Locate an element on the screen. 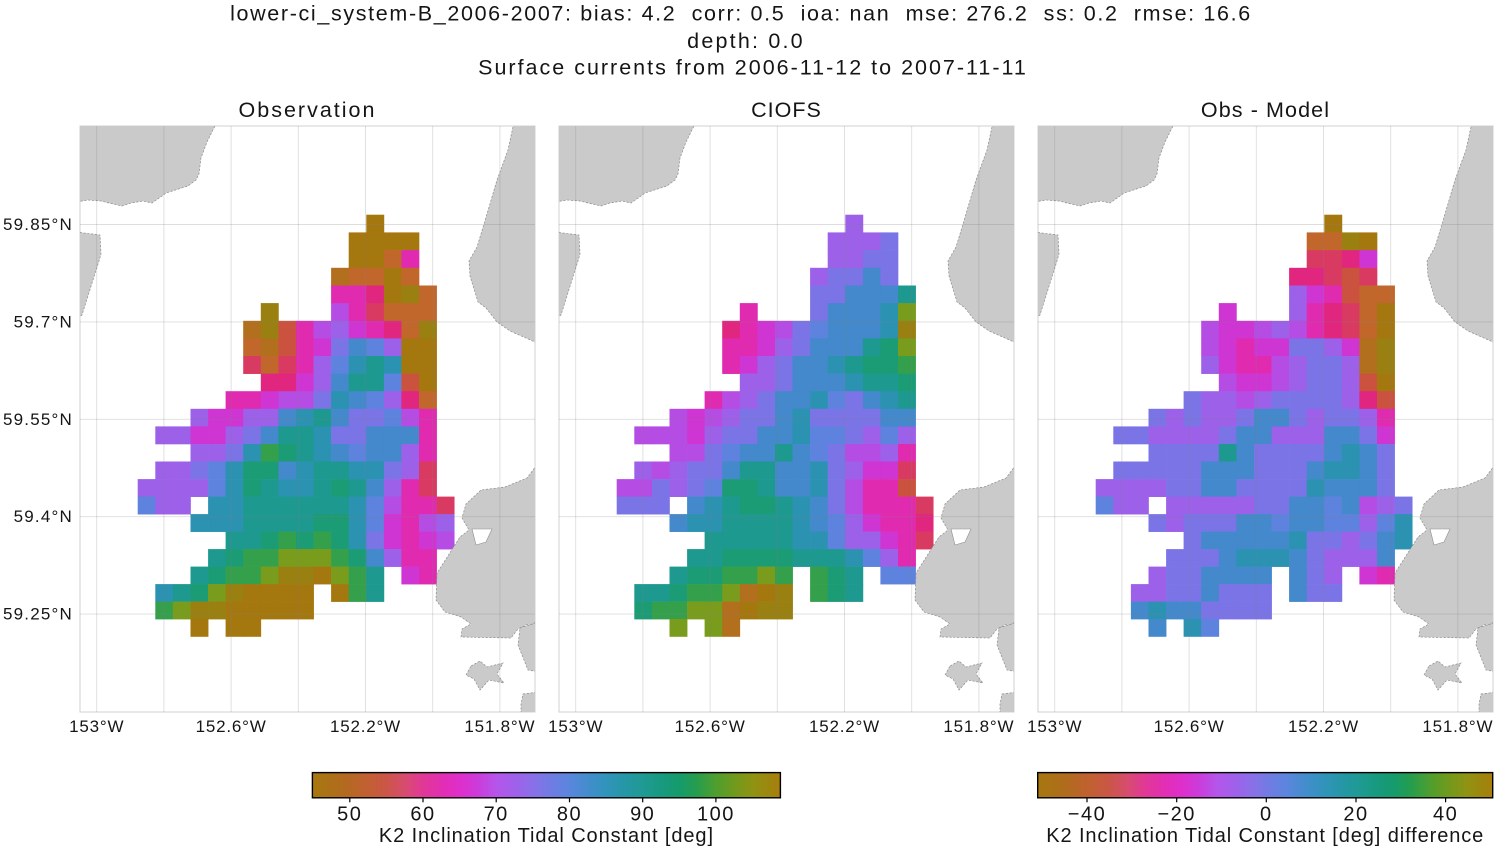 This screenshot has width=1500, height=850. svg-text: −40 is located at coordinates (1087, 815).